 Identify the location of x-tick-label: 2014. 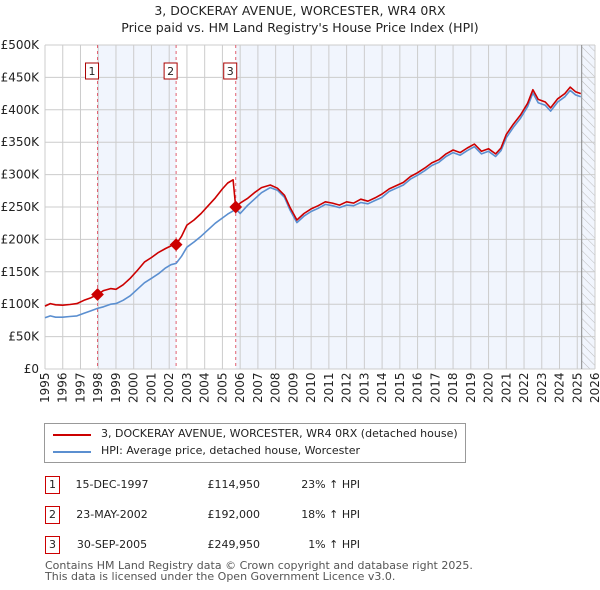
(382, 387).